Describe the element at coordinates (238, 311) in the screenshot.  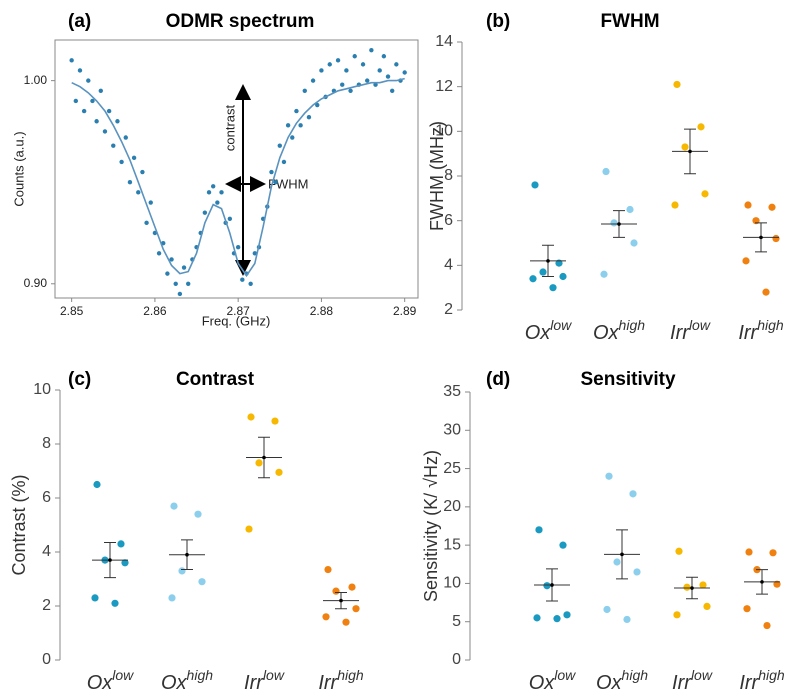
I see `x-tick-label: 2.87` at that location.